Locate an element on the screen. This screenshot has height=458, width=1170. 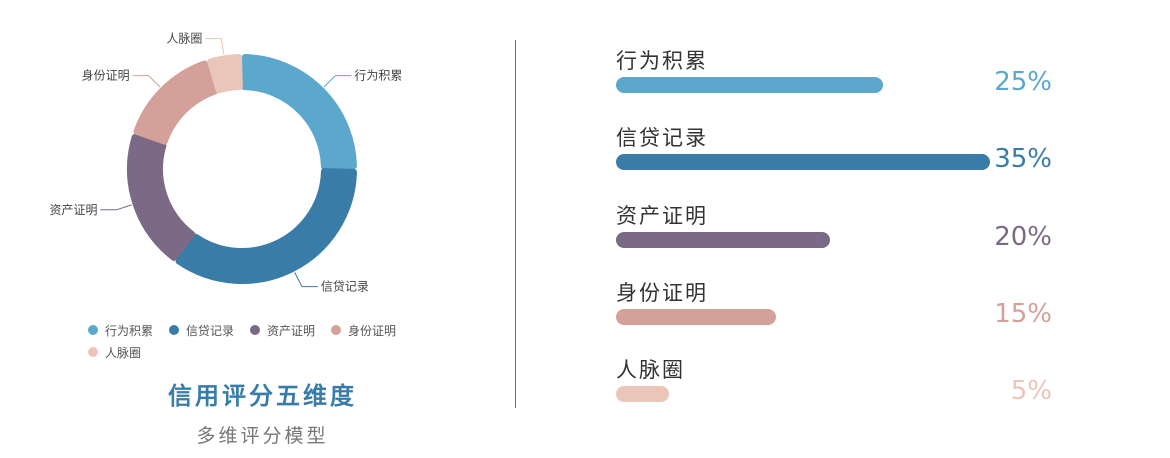
bar-row: 信贷记录 35% is located at coordinates (836, 152).